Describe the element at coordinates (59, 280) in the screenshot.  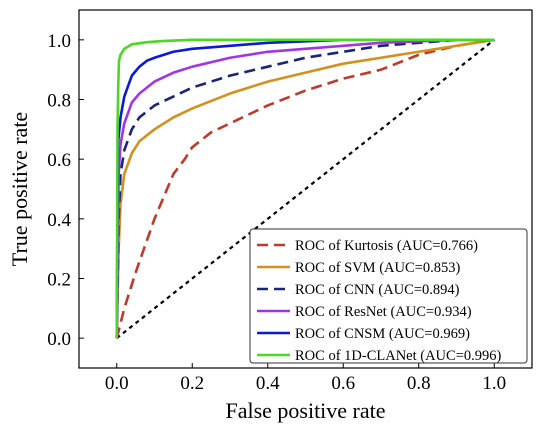
I see `y-tick-label: 0.2` at that location.